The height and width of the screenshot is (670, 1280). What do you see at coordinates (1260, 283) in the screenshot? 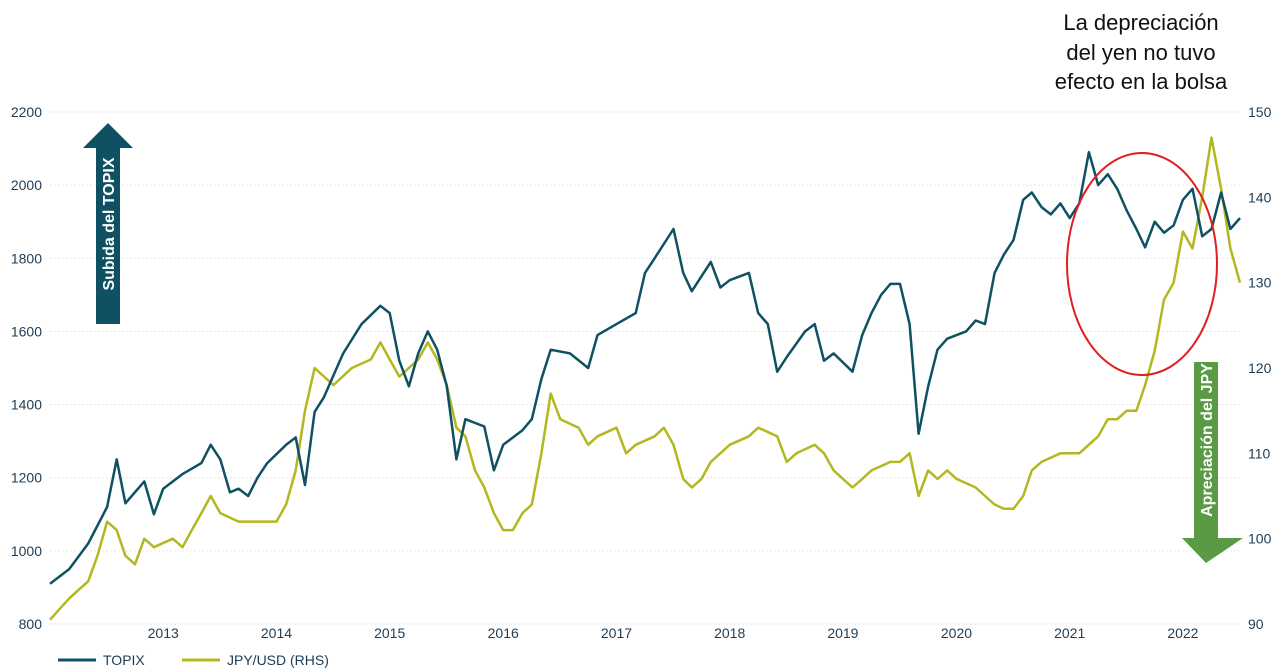
I see `right-tick-label: 130` at bounding box center [1260, 283].